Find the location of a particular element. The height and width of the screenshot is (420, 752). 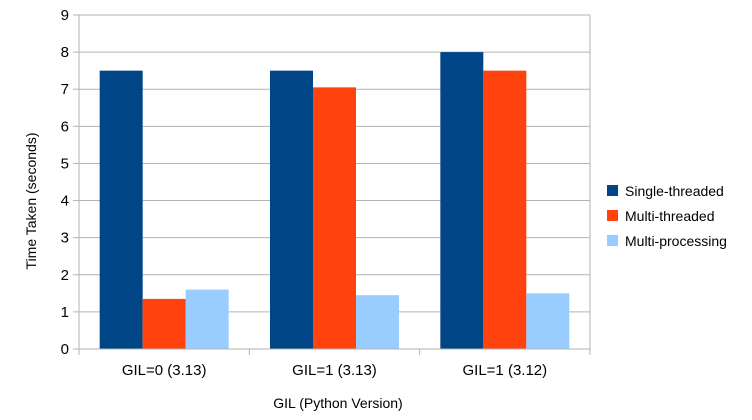

y-tick-label: 0 is located at coordinates (65, 349).